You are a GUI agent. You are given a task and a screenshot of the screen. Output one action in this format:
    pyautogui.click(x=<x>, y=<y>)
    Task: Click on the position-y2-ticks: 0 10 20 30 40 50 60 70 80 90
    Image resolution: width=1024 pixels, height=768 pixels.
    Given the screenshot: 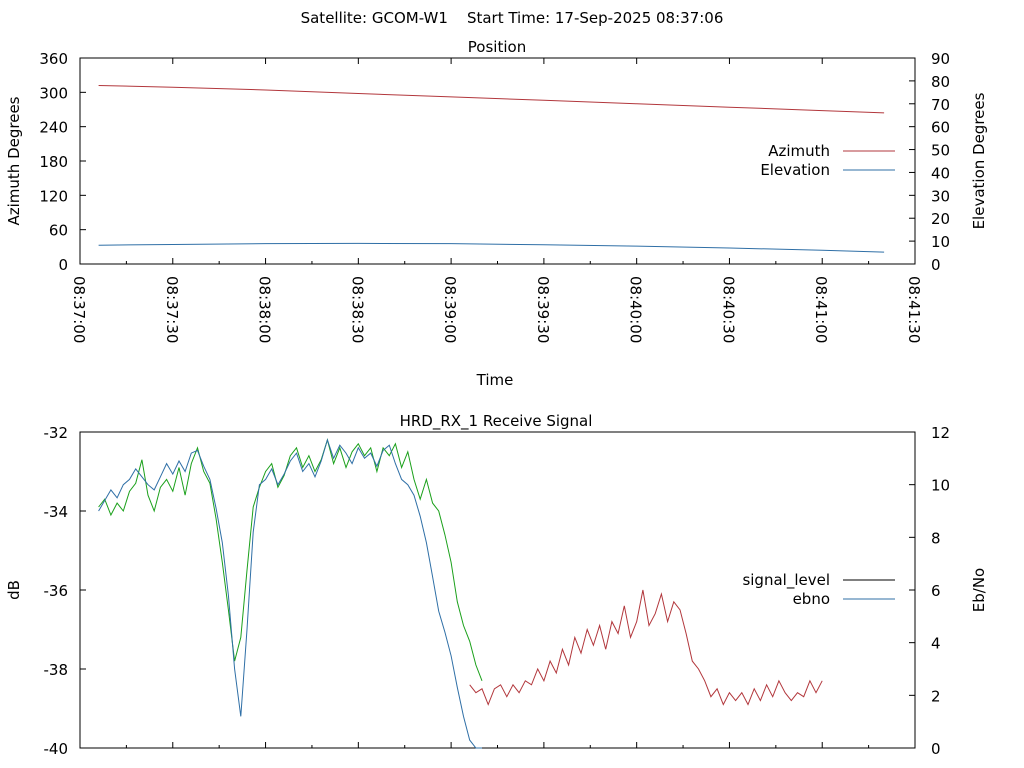 What is the action you would take?
    pyautogui.click(x=929, y=162)
    